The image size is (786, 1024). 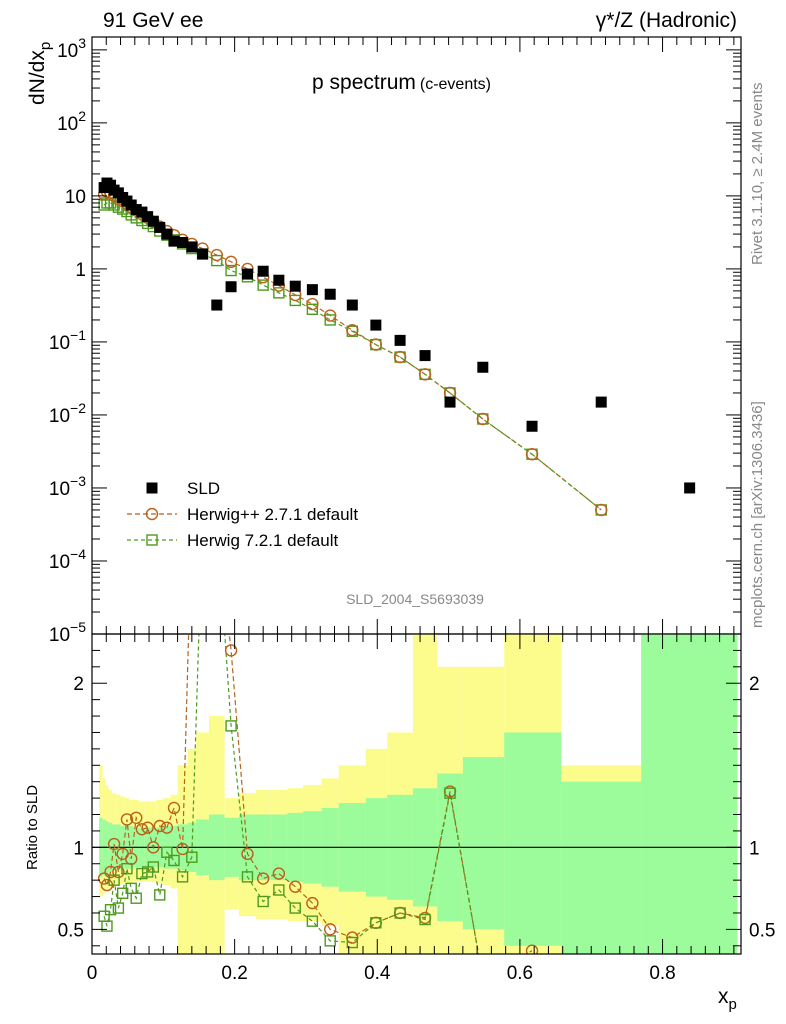 I want to click on ratio-y-tick-label-right: 2, so click(x=754, y=684).